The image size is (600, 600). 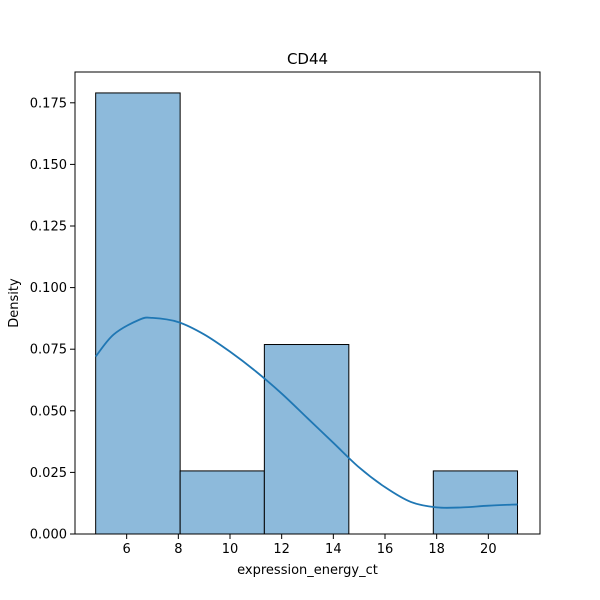 I want to click on x-tick-label: 8, so click(x=178, y=549).